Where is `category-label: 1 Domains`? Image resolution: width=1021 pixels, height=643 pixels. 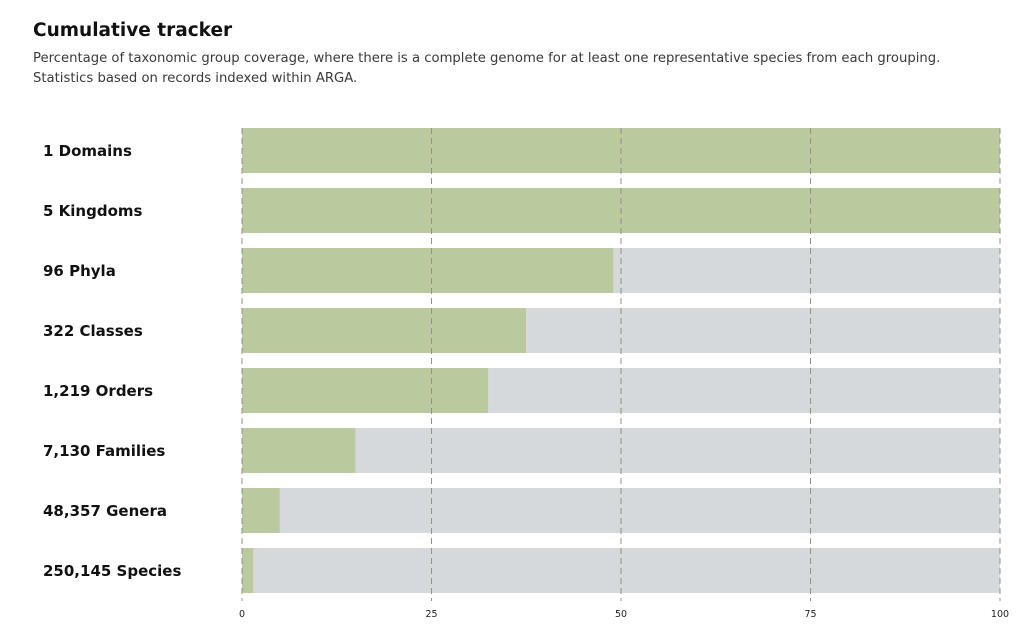
category-label: 1 Domains is located at coordinates (87, 150).